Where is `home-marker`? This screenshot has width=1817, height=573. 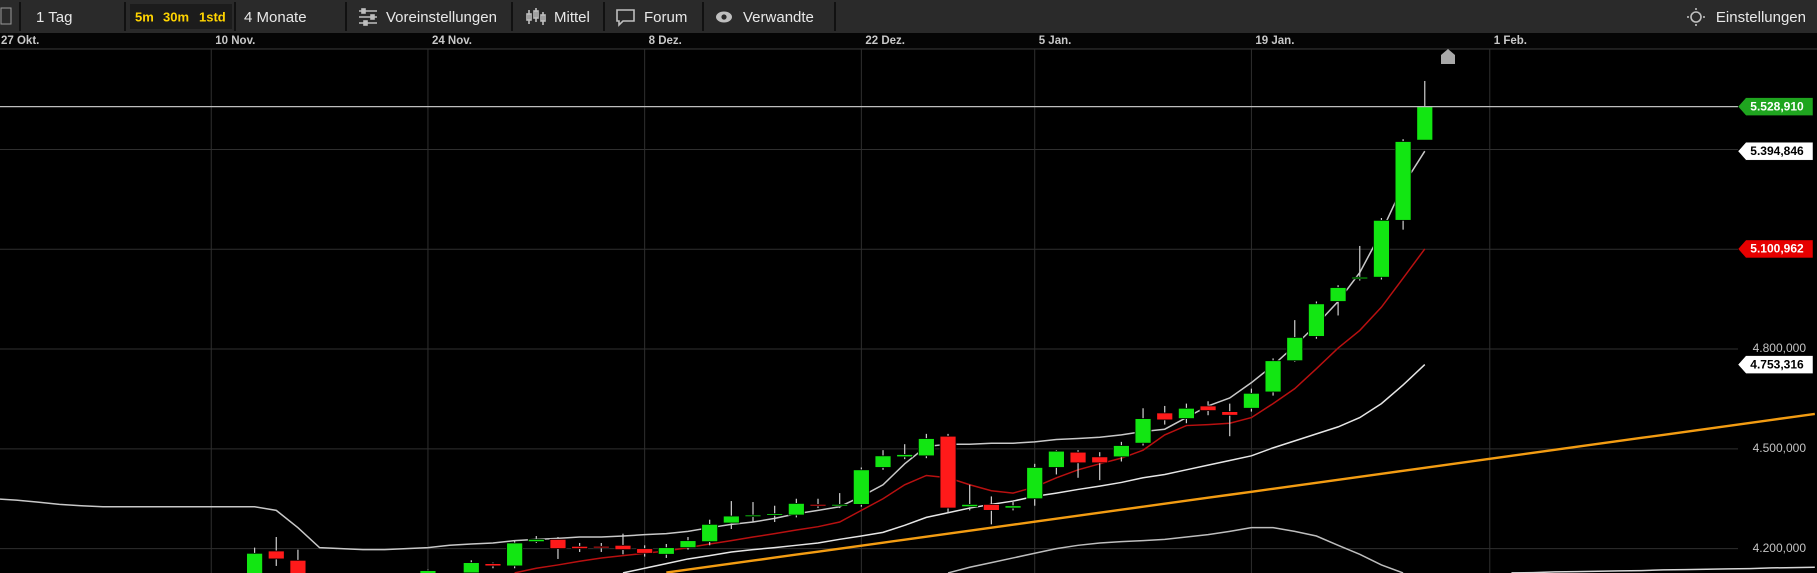
home-marker is located at coordinates (1448, 56).